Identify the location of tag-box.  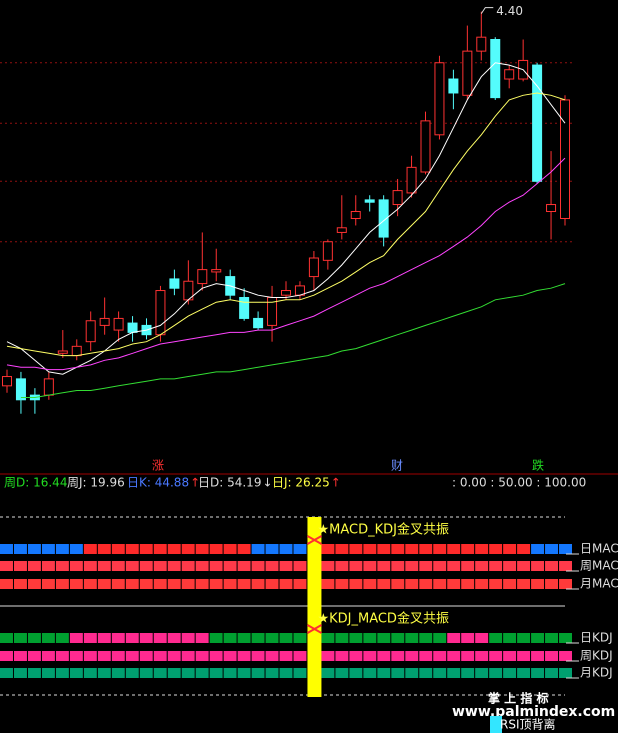
(496, 724).